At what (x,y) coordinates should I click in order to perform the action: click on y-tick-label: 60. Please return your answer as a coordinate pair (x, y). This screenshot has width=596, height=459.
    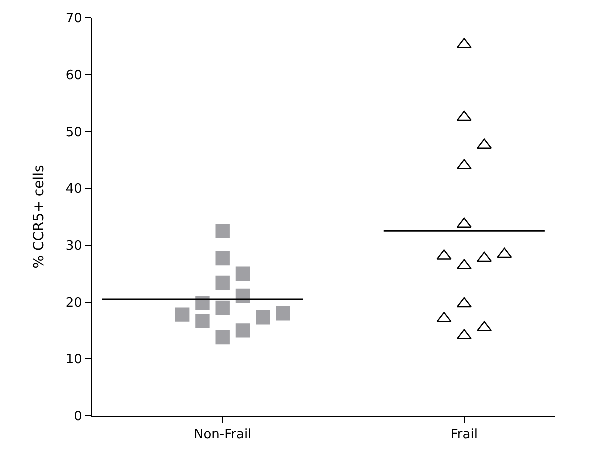
    Looking at the image, I should click on (74, 76).